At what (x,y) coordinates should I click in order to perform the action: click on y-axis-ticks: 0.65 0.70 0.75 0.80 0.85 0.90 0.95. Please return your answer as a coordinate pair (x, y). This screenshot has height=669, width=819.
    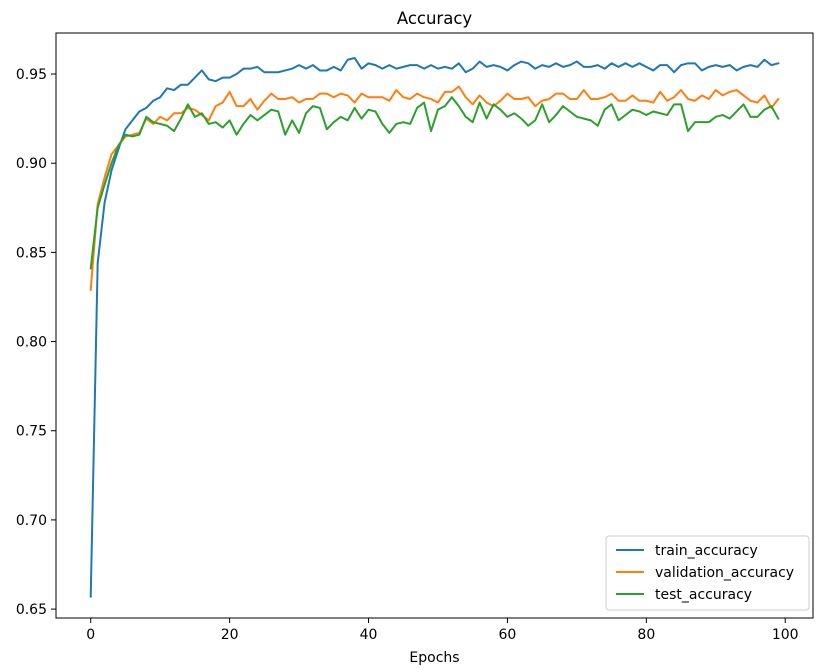
    Looking at the image, I should click on (36, 342).